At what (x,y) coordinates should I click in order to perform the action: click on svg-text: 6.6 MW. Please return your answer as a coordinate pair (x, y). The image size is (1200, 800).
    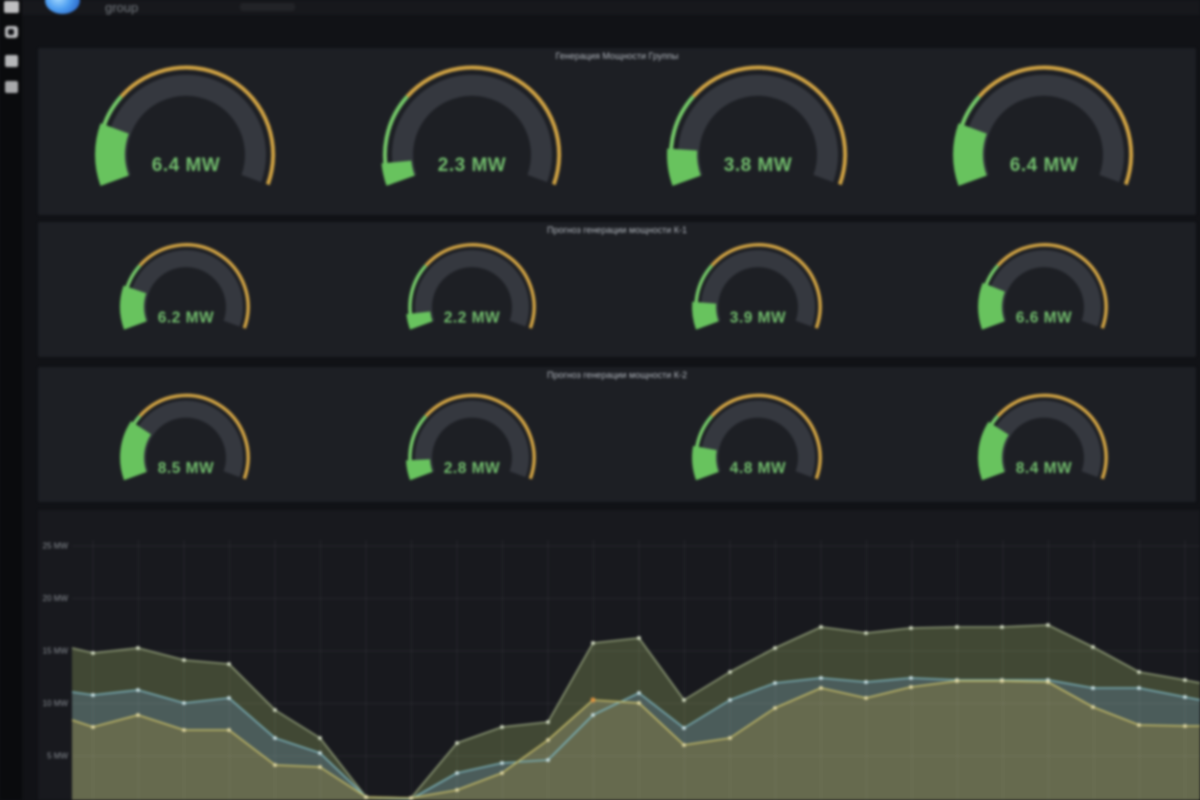
    Looking at the image, I should click on (1044, 318).